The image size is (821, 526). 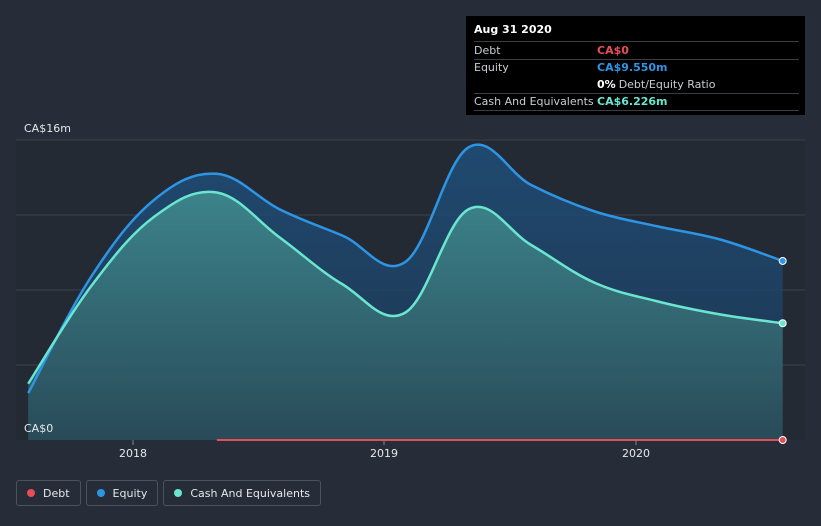 What do you see at coordinates (632, 102) in the screenshot?
I see `tooltip-value: CA$6.226m` at bounding box center [632, 102].